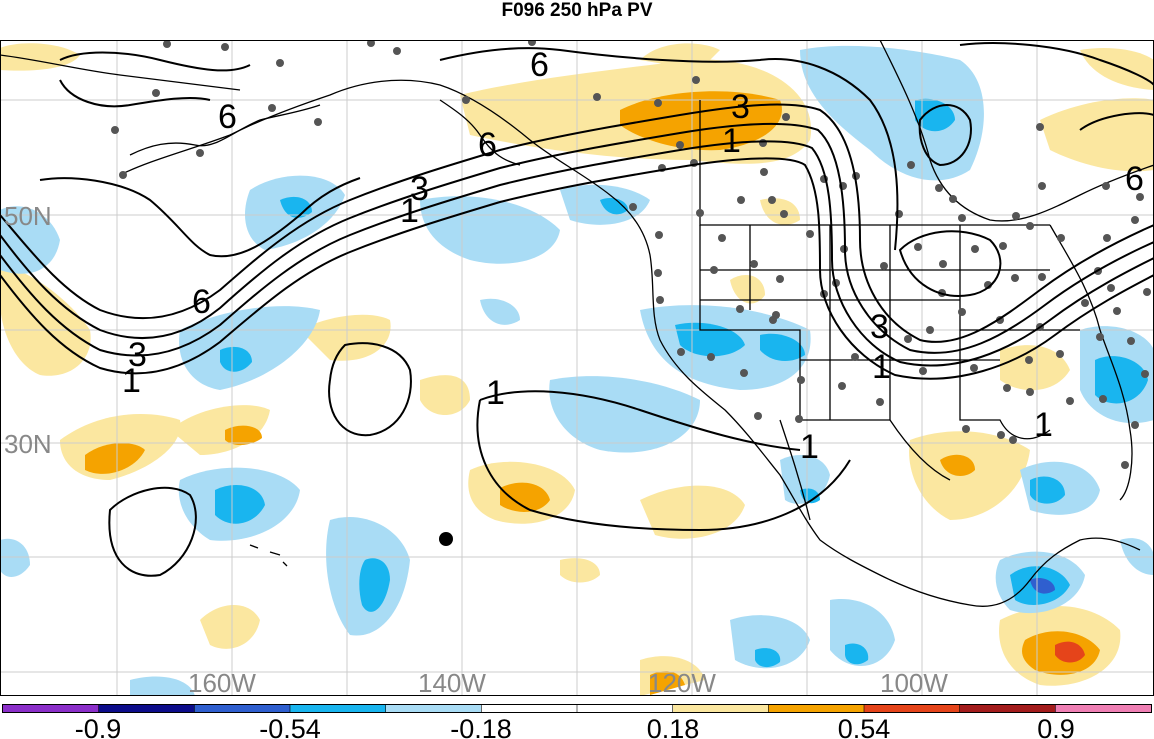 This screenshot has height=739, width=1154. Describe the element at coordinates (1042, 586) in the screenshot. I see `negative-shading-max` at that location.